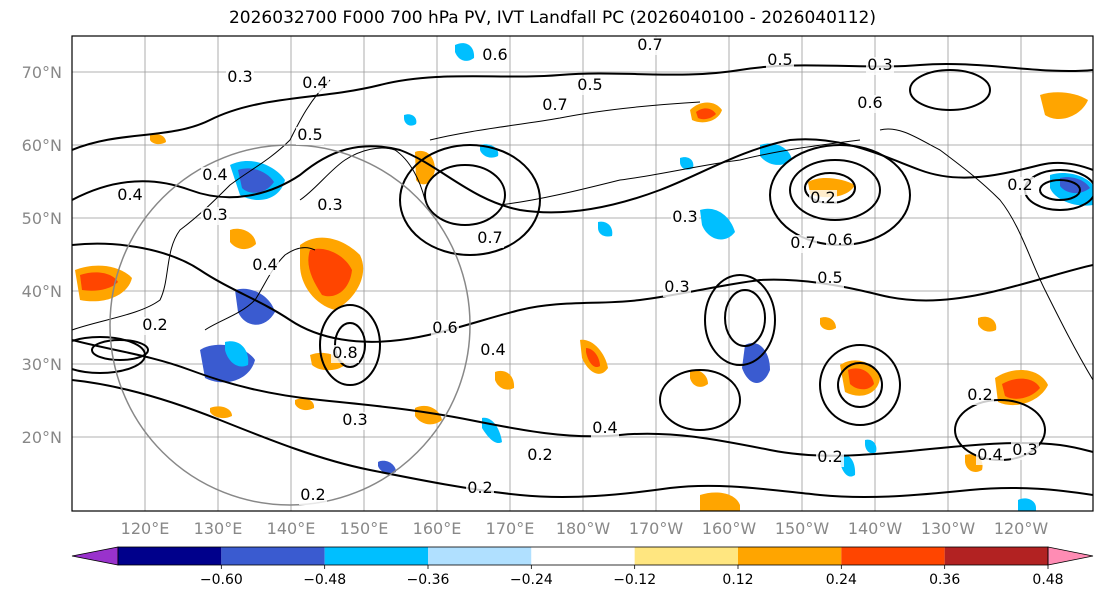 This screenshot has width=1105, height=604. I want to click on lat-label: 40°N, so click(42, 291).